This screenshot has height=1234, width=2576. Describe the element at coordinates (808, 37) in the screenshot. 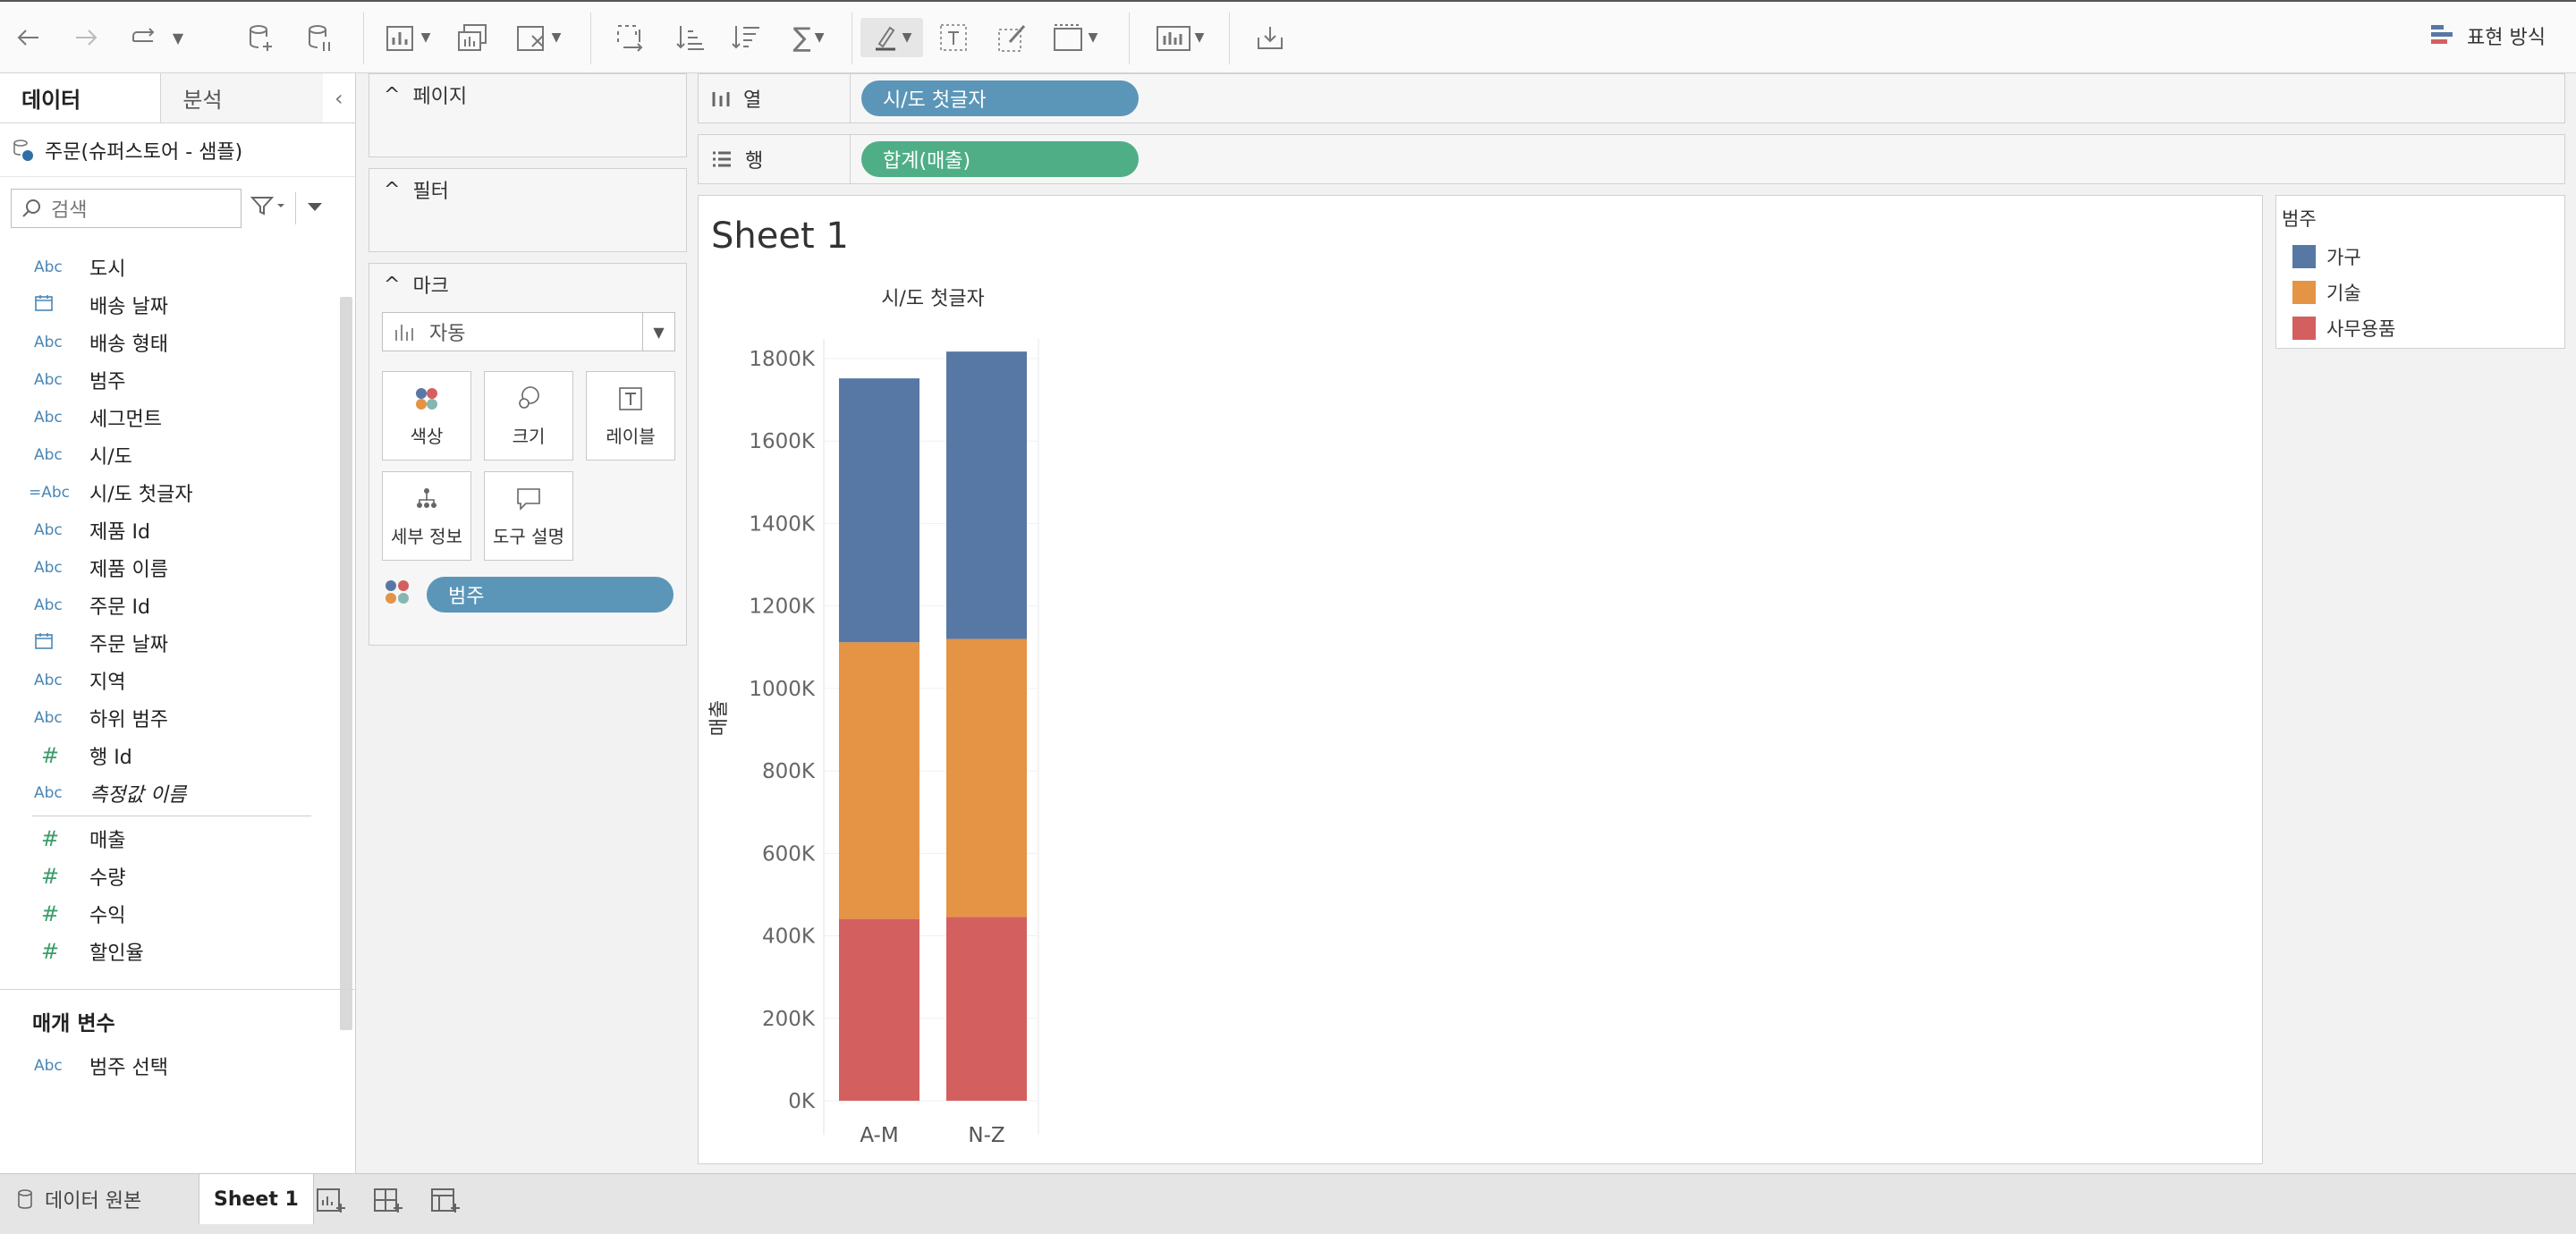

I see `totals-icon: ∑ ▼` at that location.